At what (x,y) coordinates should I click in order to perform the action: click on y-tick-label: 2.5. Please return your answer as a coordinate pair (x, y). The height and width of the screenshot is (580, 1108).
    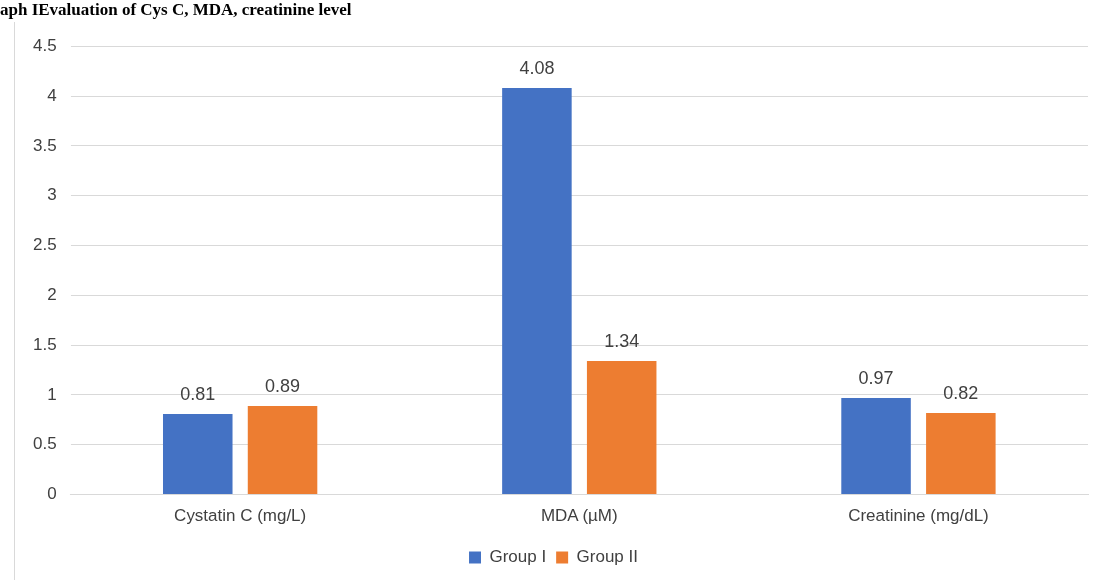
    Looking at the image, I should click on (44, 245).